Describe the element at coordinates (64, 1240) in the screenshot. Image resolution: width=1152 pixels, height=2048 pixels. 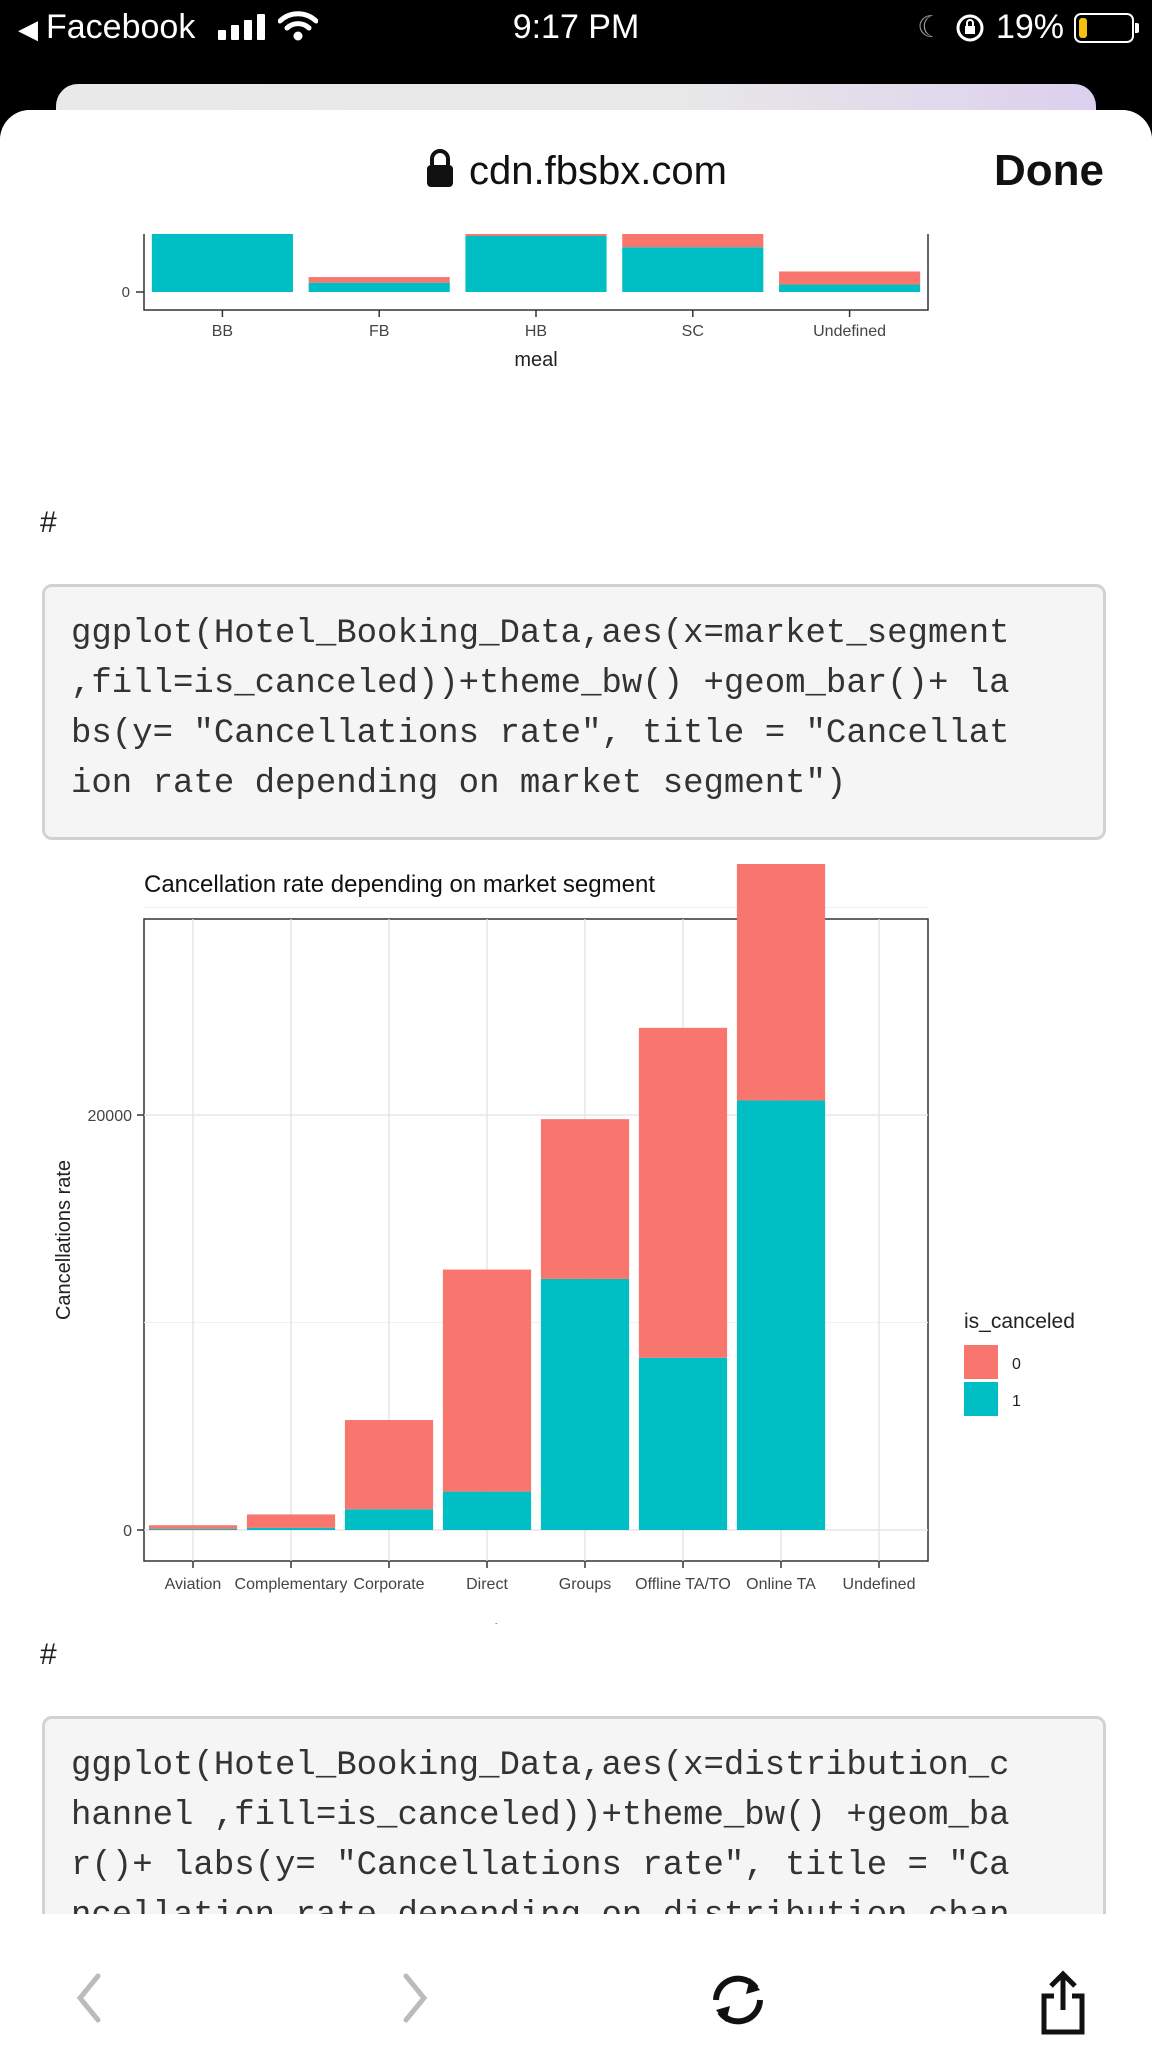
I see `y-axis-title: Cancellations rate` at that location.